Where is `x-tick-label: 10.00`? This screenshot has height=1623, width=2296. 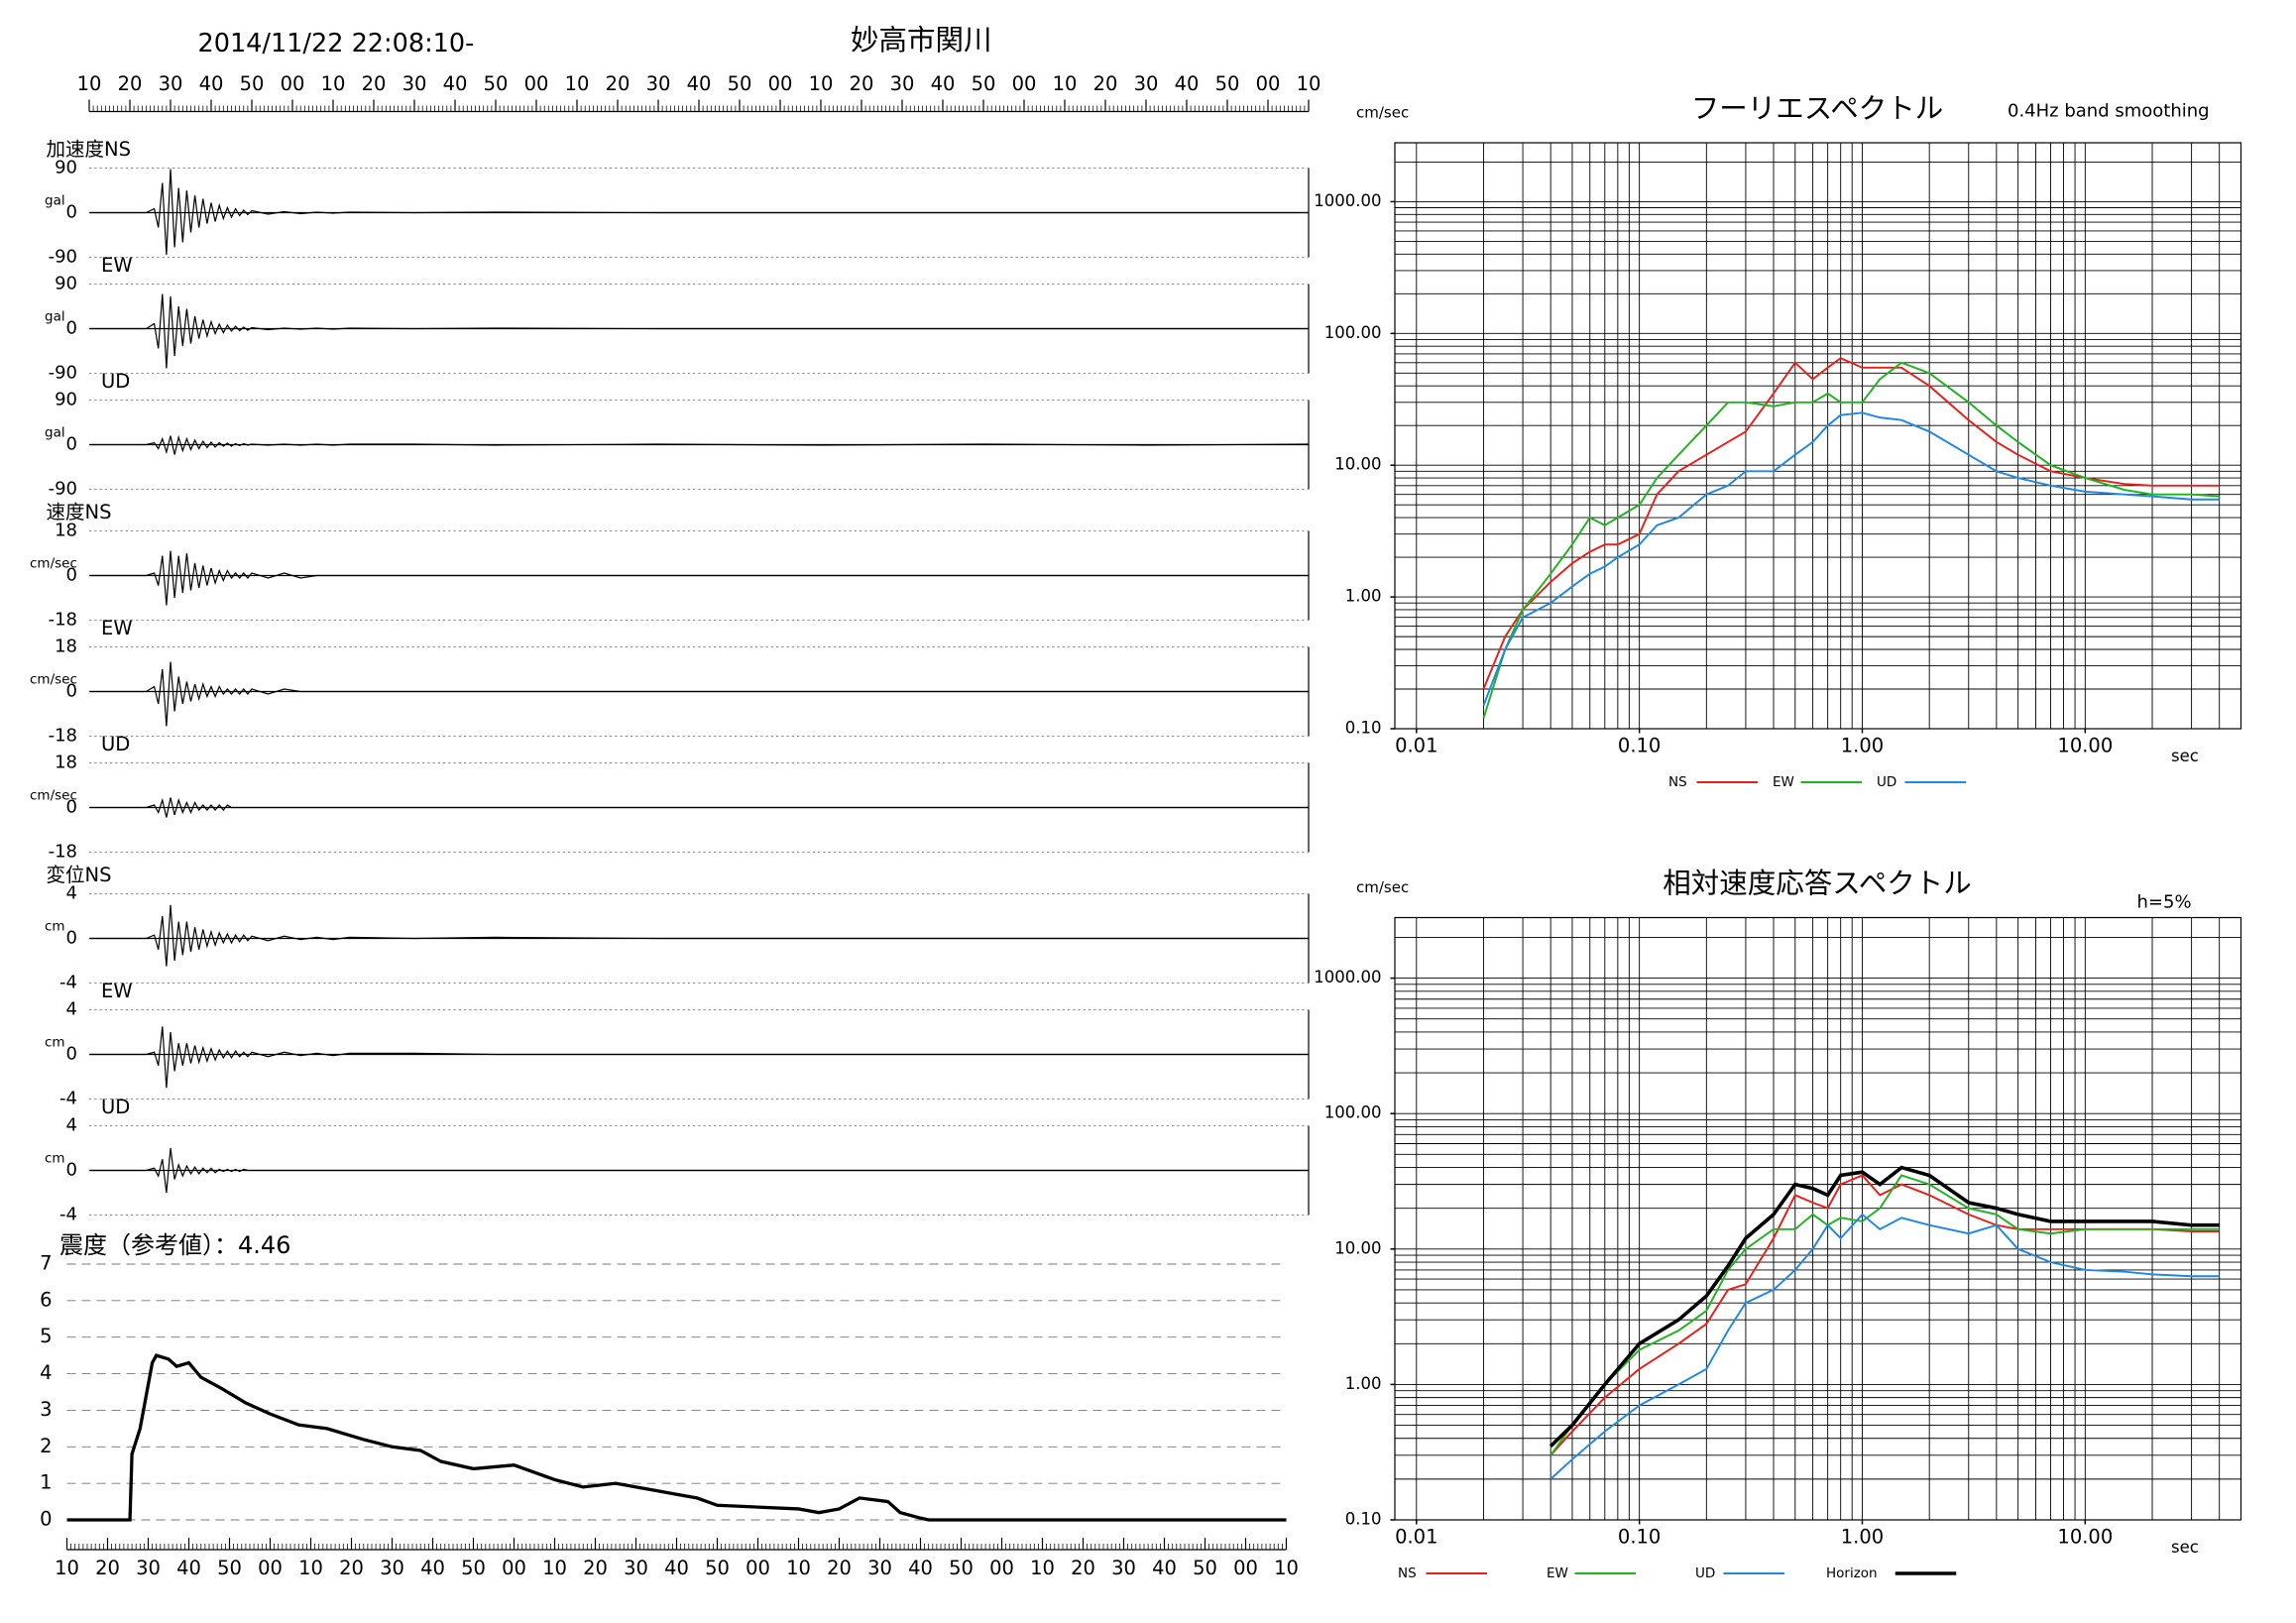
x-tick-label: 10.00 is located at coordinates (2085, 1537).